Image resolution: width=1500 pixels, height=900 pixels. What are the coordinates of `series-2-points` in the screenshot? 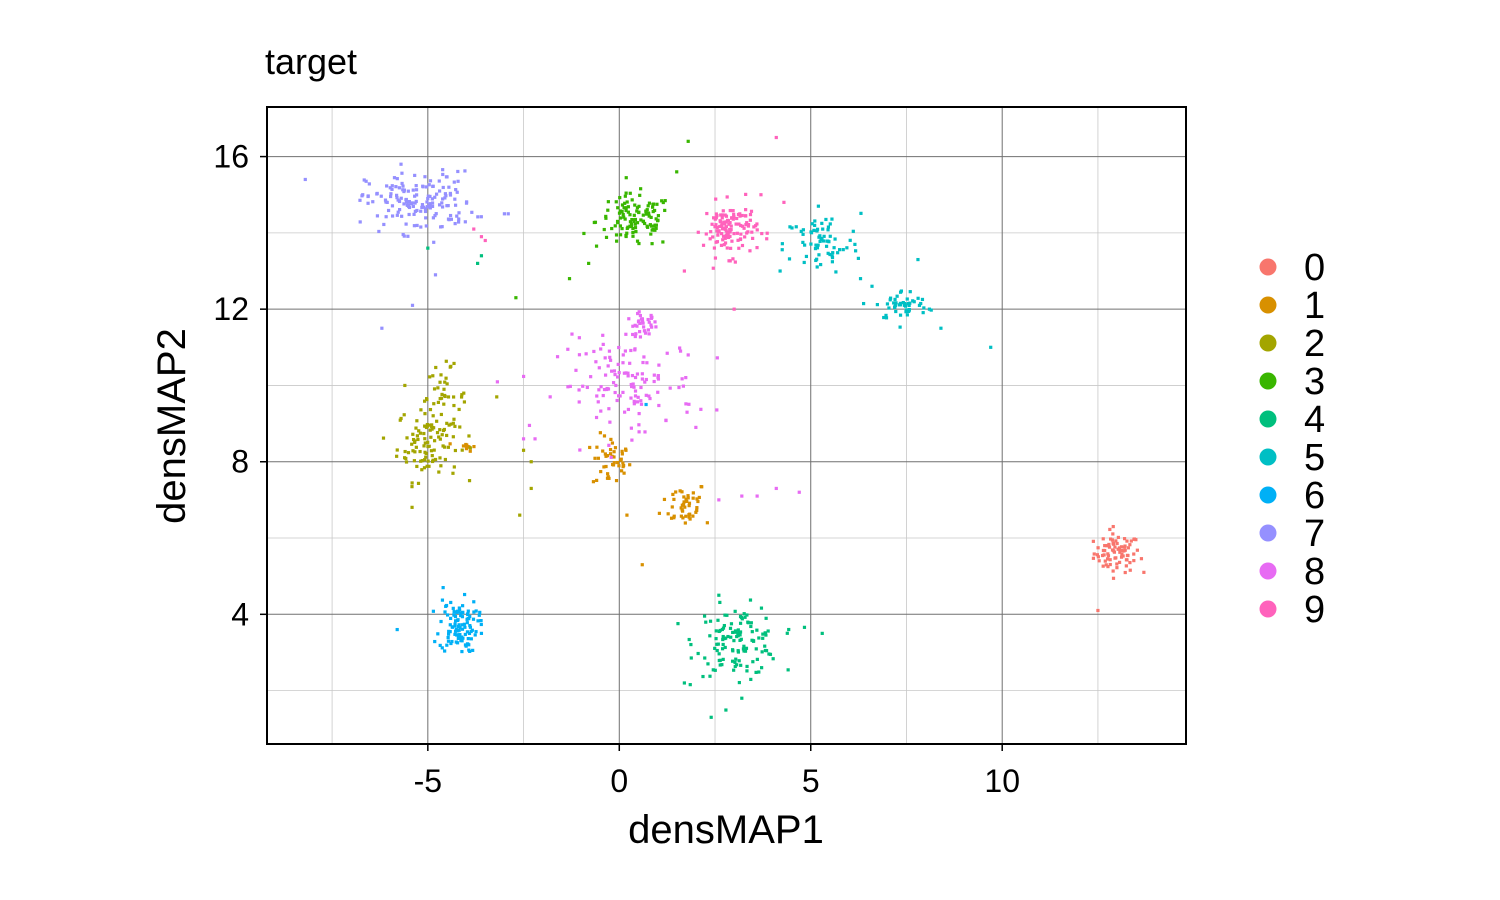 It's located at (457, 438).